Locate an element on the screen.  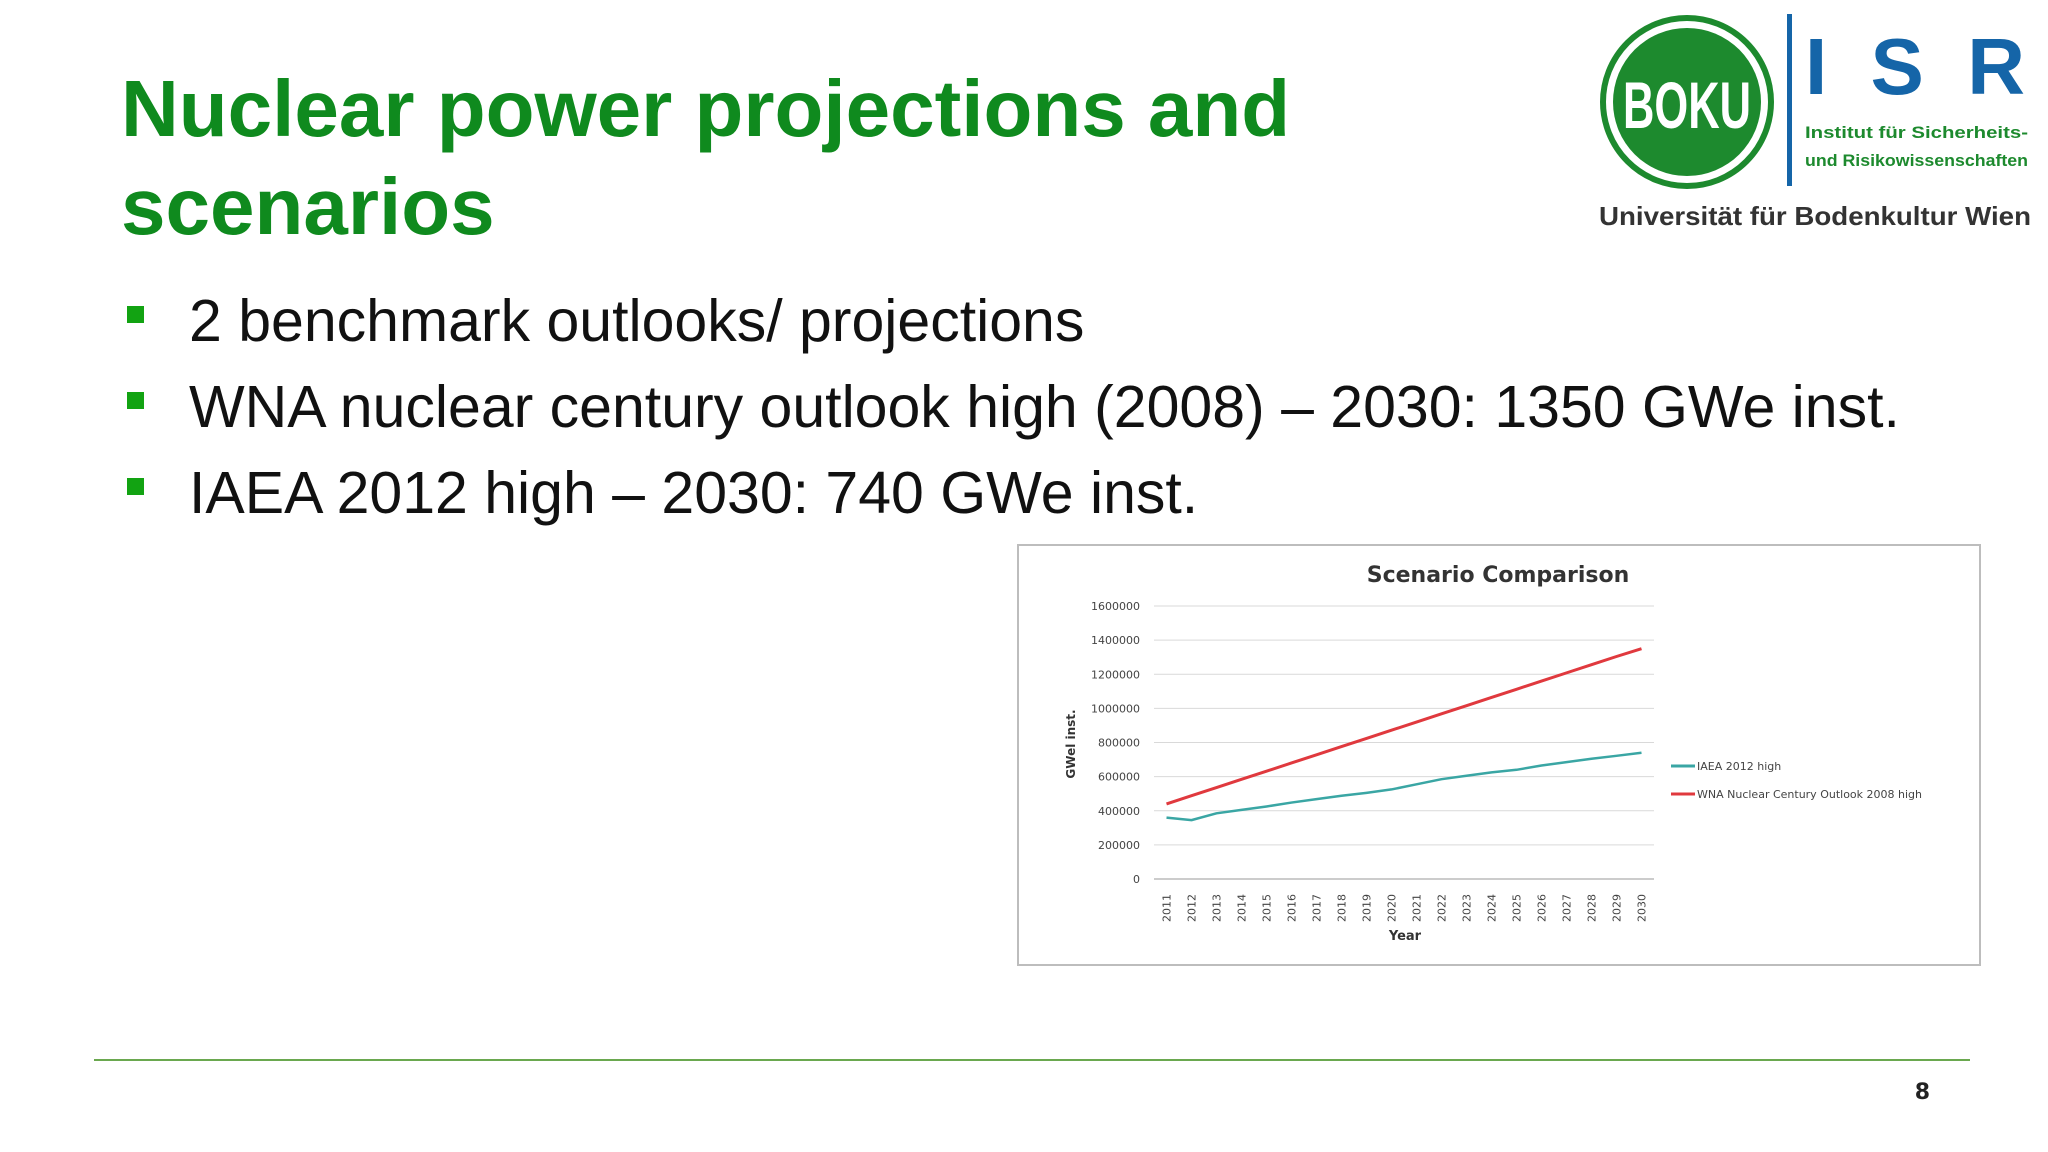
x-tick-label: 2019 is located at coordinates (1367, 908).